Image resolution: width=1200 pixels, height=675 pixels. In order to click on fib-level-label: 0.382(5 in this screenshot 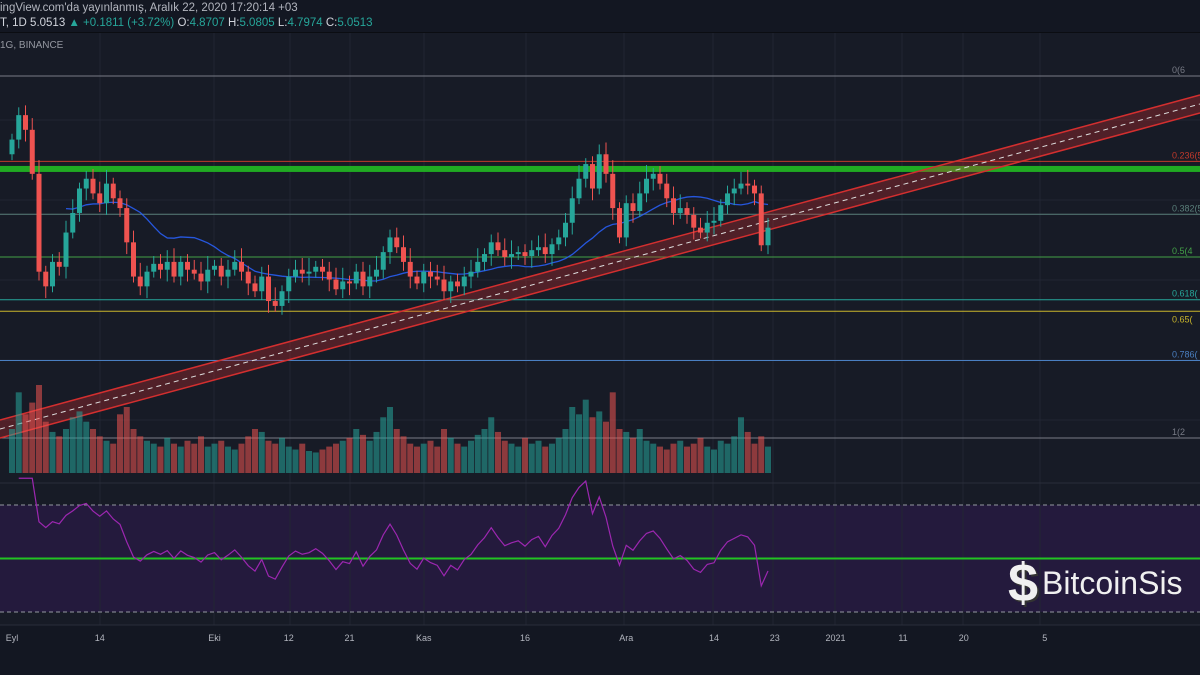, I will do `click(1186, 208)`.